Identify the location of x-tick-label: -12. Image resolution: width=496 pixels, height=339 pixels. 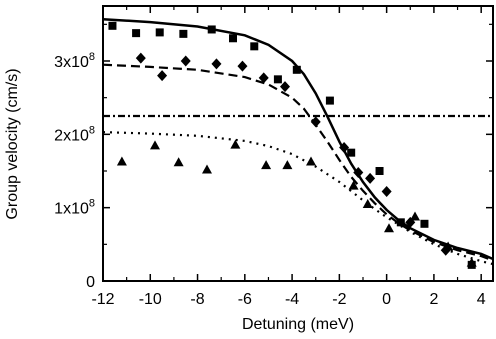
(102, 299).